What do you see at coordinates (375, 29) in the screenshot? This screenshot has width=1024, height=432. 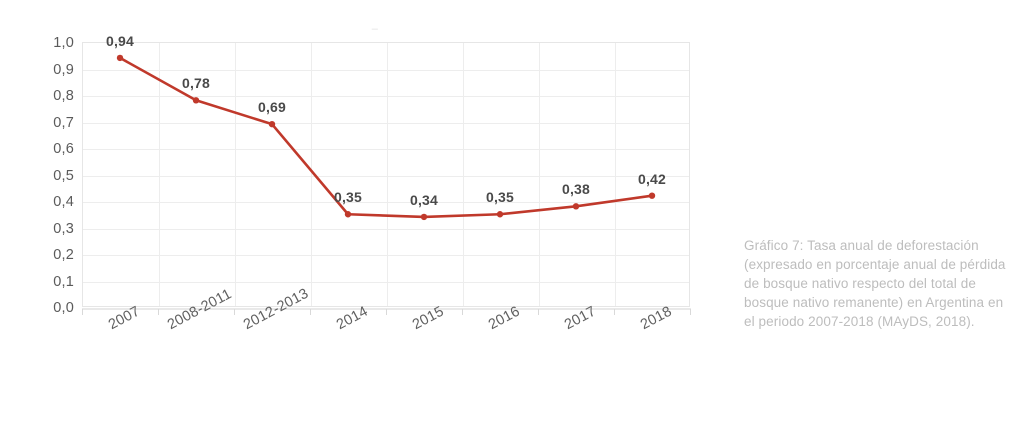 I see `chart-title: –` at bounding box center [375, 29].